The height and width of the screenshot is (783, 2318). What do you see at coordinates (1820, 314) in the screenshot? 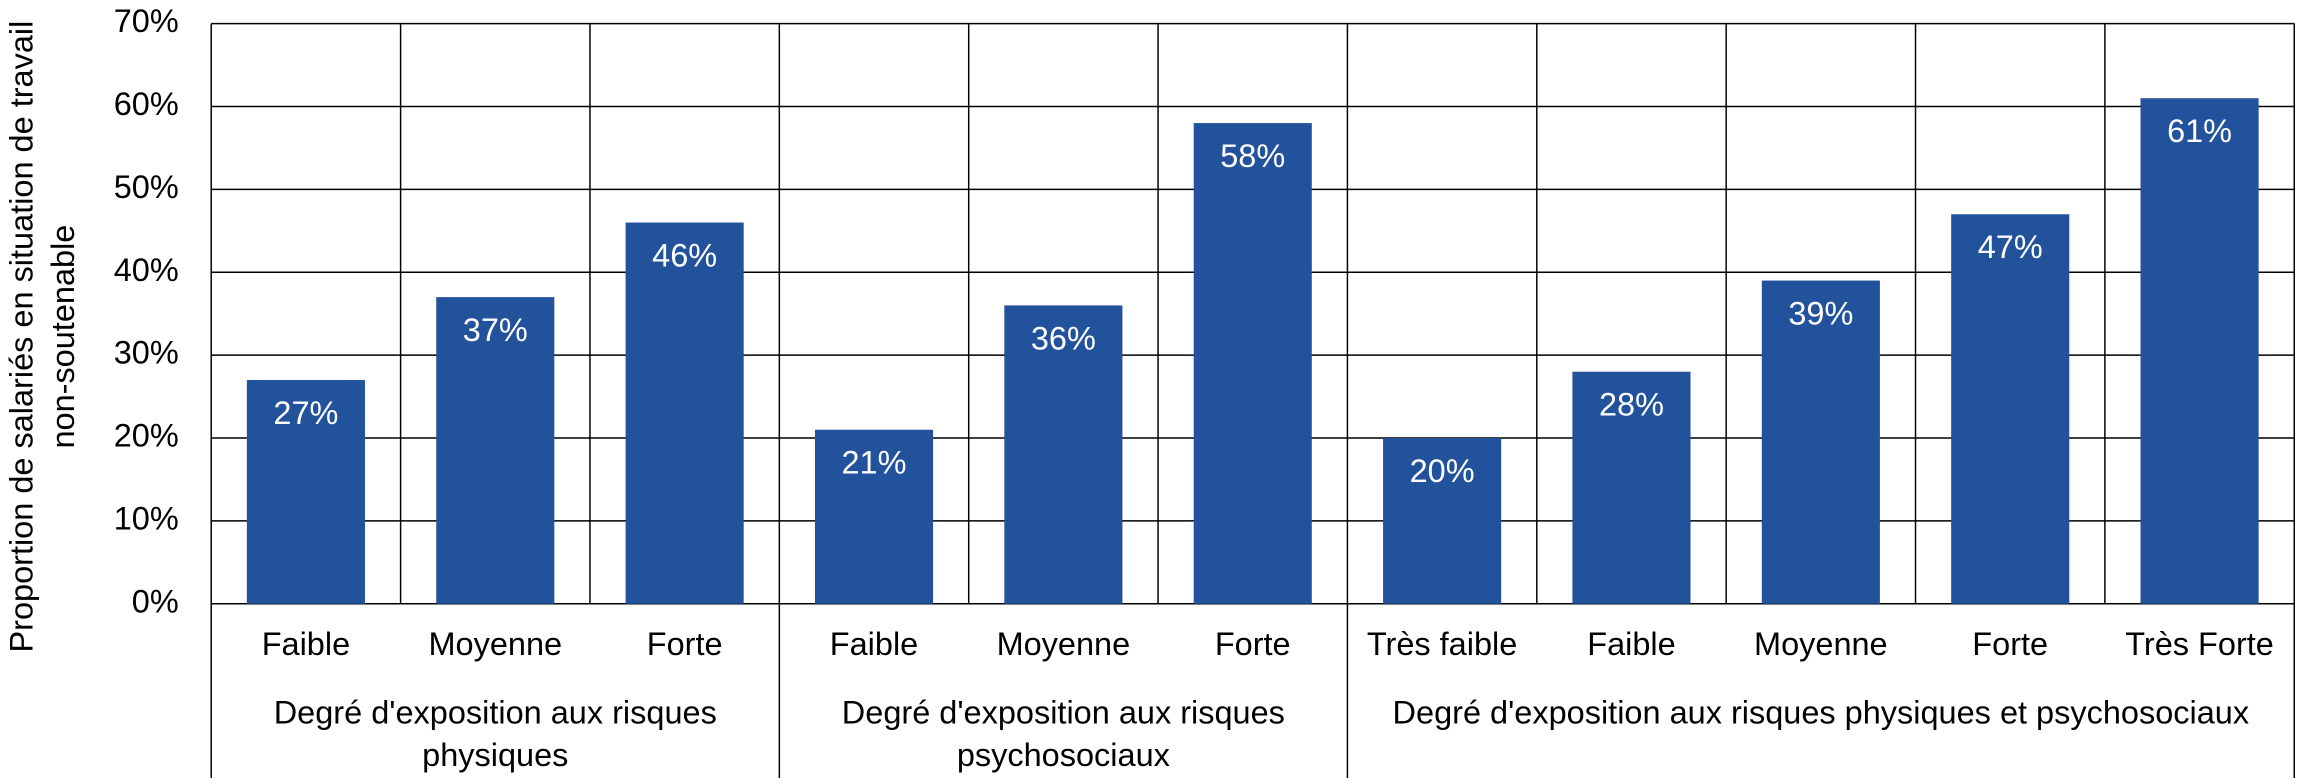
I see `data-label: 39%` at bounding box center [1820, 314].